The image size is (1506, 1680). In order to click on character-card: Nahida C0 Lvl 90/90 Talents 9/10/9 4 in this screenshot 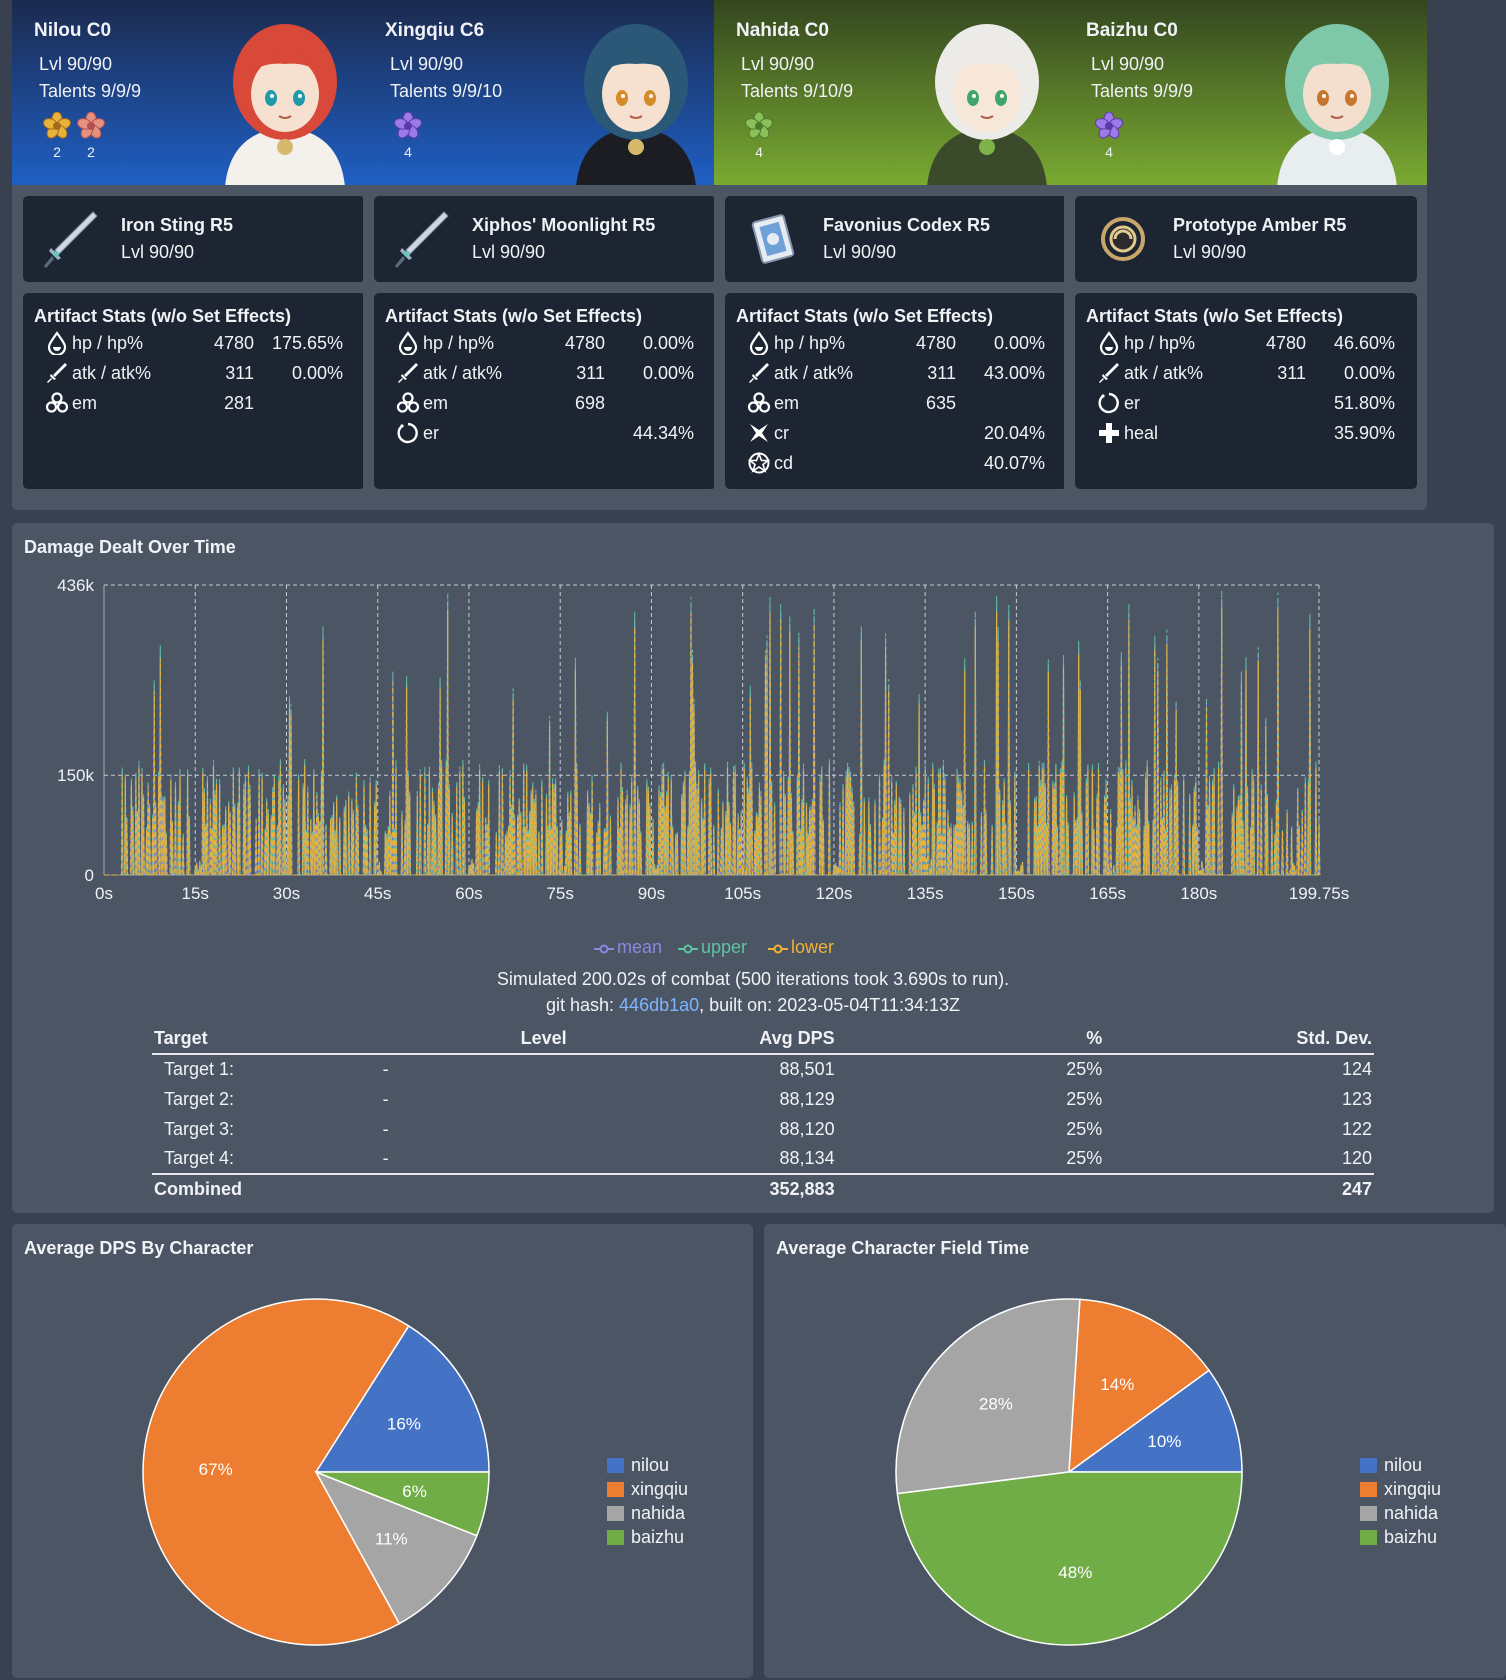, I will do `click(895, 92)`.